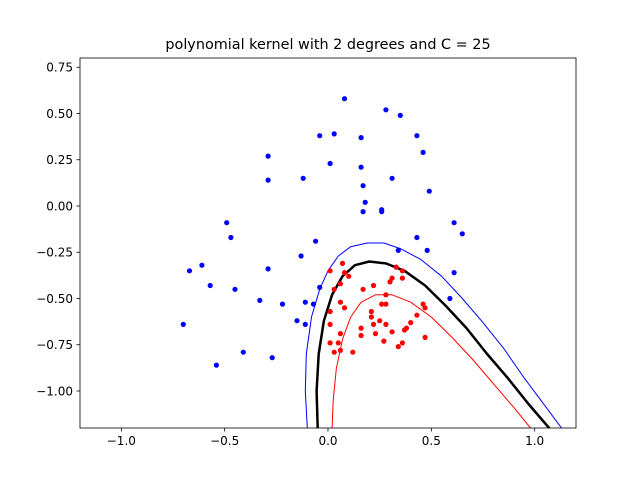  I want to click on y-tick-label: −0.25, so click(54, 253).